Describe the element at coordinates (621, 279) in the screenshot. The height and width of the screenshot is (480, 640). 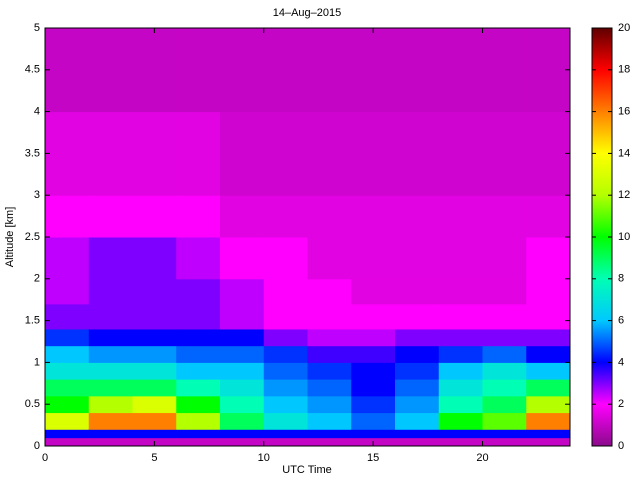
I see `colorbar-tick-label: 8` at that location.